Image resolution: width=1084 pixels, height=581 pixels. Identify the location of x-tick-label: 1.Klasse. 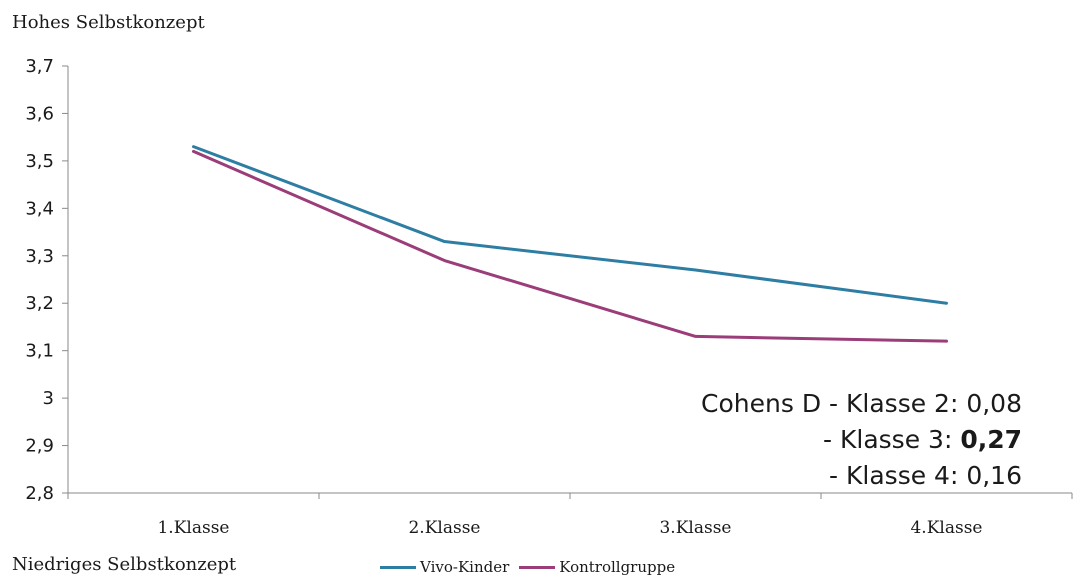
(193, 528).